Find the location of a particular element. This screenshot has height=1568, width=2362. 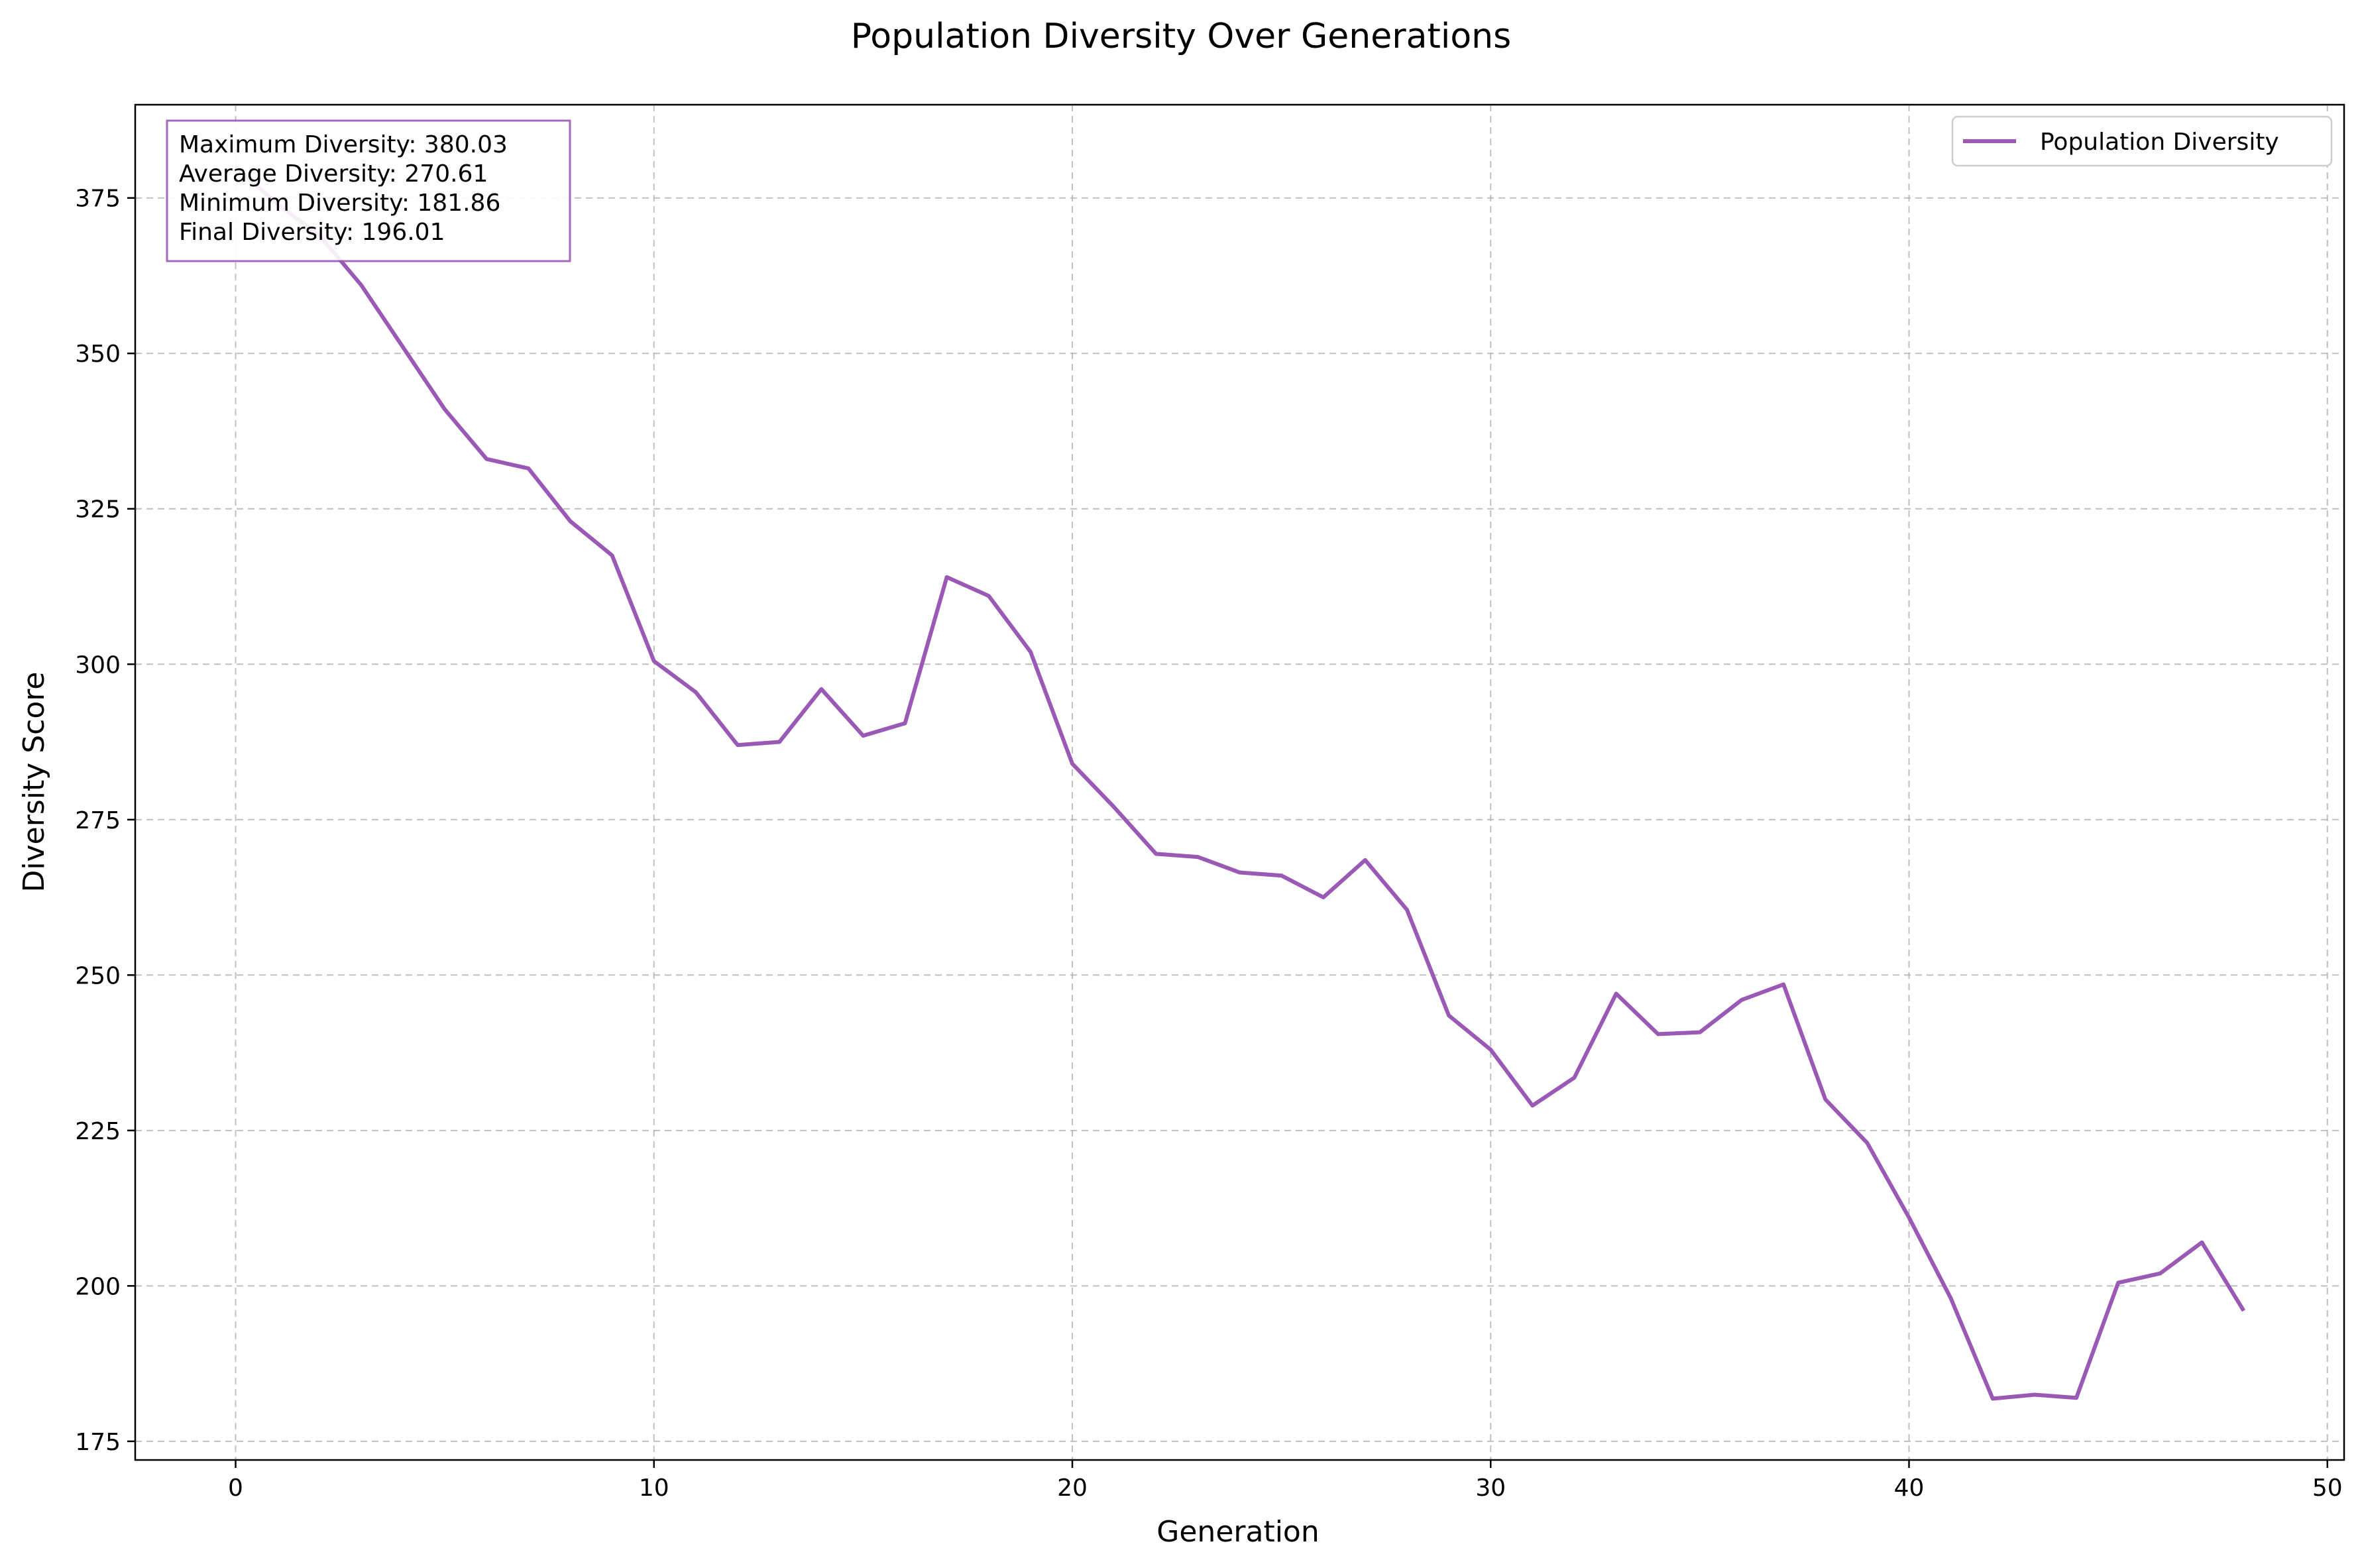

stats-box-frame is located at coordinates (369, 190).